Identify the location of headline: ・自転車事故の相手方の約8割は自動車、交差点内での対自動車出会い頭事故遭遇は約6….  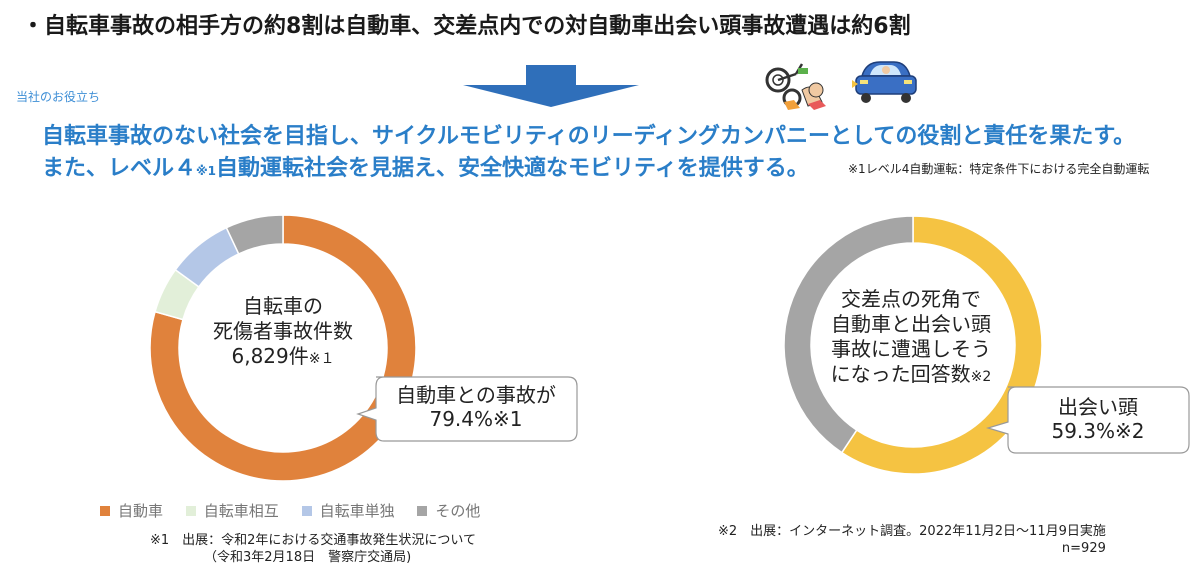
(466, 26).